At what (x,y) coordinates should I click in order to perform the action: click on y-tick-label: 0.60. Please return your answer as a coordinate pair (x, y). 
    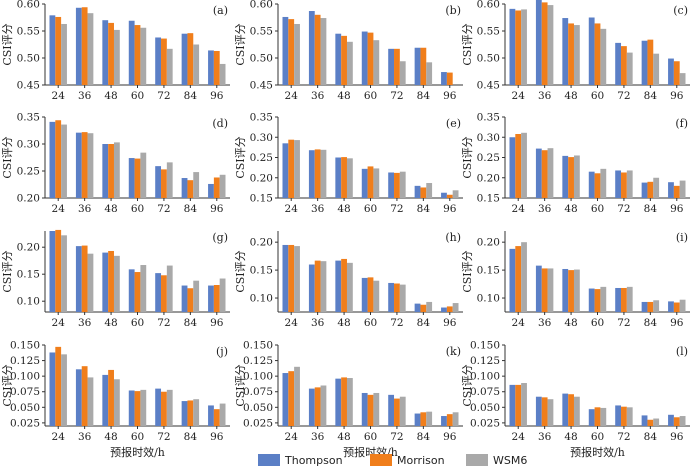
    Looking at the image, I should click on (28, 5).